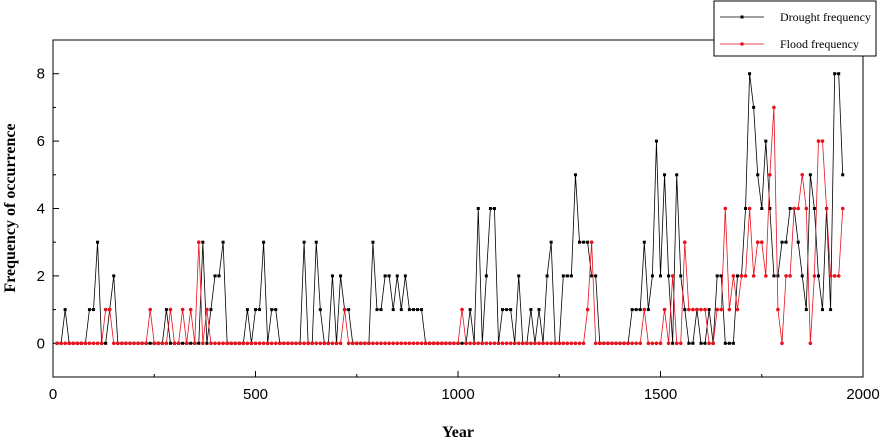 Image resolution: width=886 pixels, height=440 pixels. What do you see at coordinates (41, 209) in the screenshot?
I see `y-tick-label: 4` at bounding box center [41, 209].